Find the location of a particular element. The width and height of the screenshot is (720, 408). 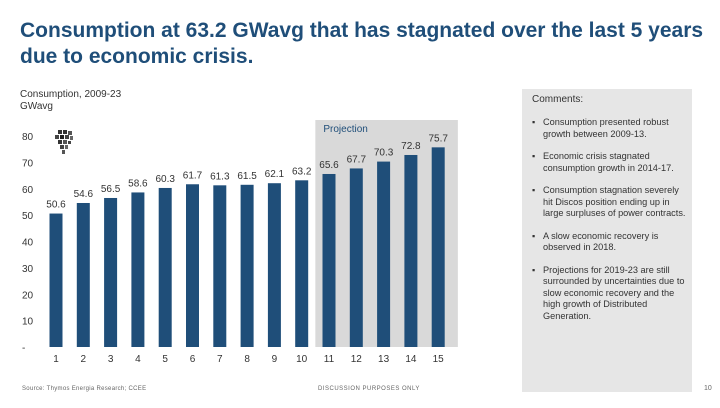

x-tick-label: 6 is located at coordinates (193, 359).